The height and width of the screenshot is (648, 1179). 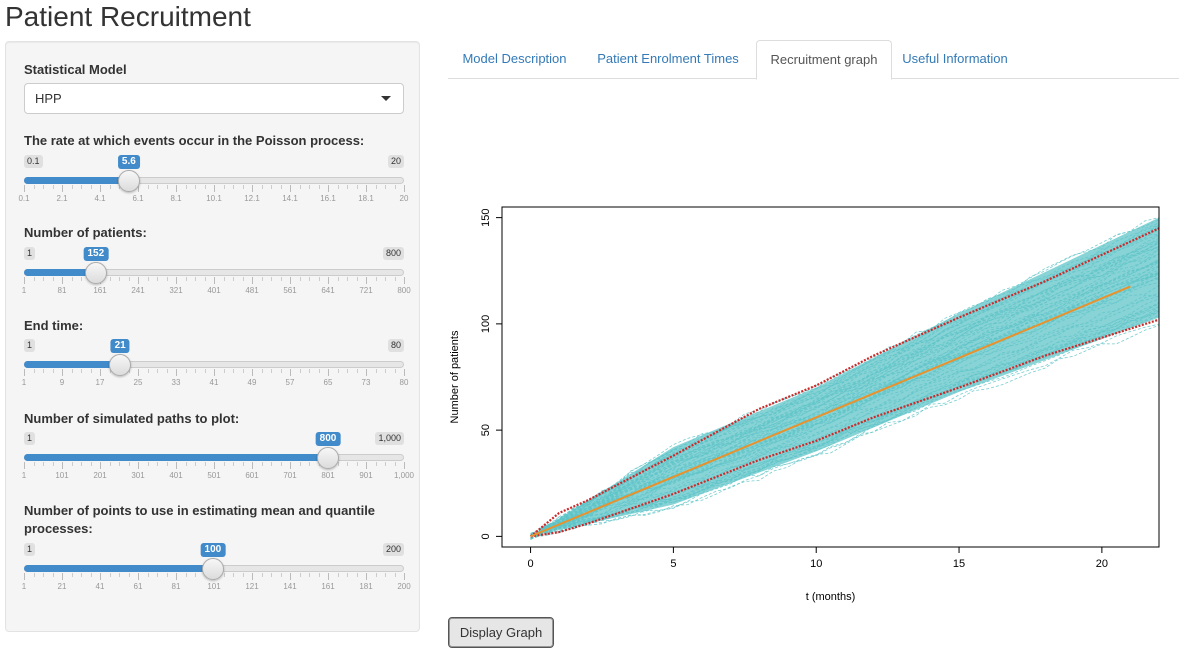 What do you see at coordinates (395, 345) in the screenshot?
I see `slider-max-label: 80` at bounding box center [395, 345].